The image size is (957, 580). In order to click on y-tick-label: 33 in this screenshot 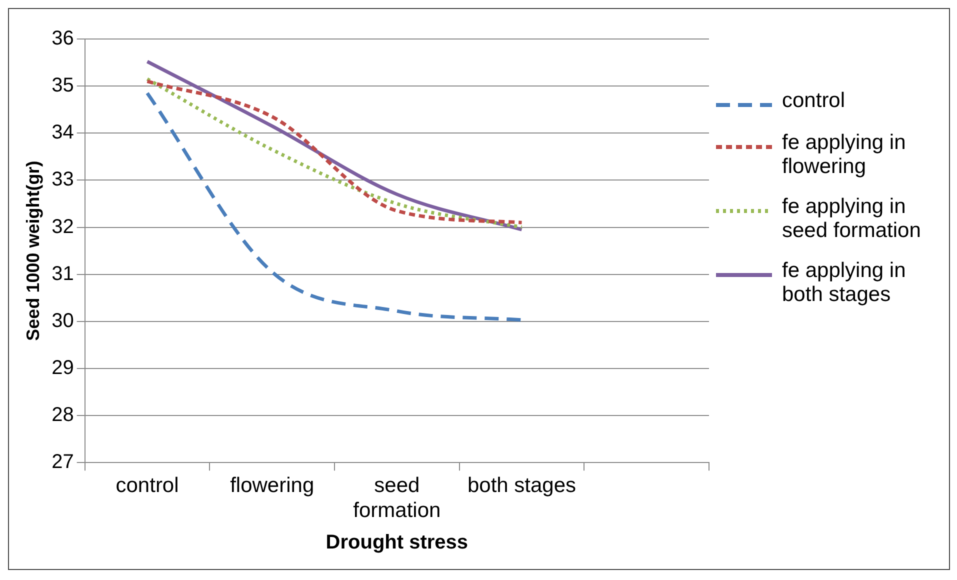, I will do `click(63, 179)`.